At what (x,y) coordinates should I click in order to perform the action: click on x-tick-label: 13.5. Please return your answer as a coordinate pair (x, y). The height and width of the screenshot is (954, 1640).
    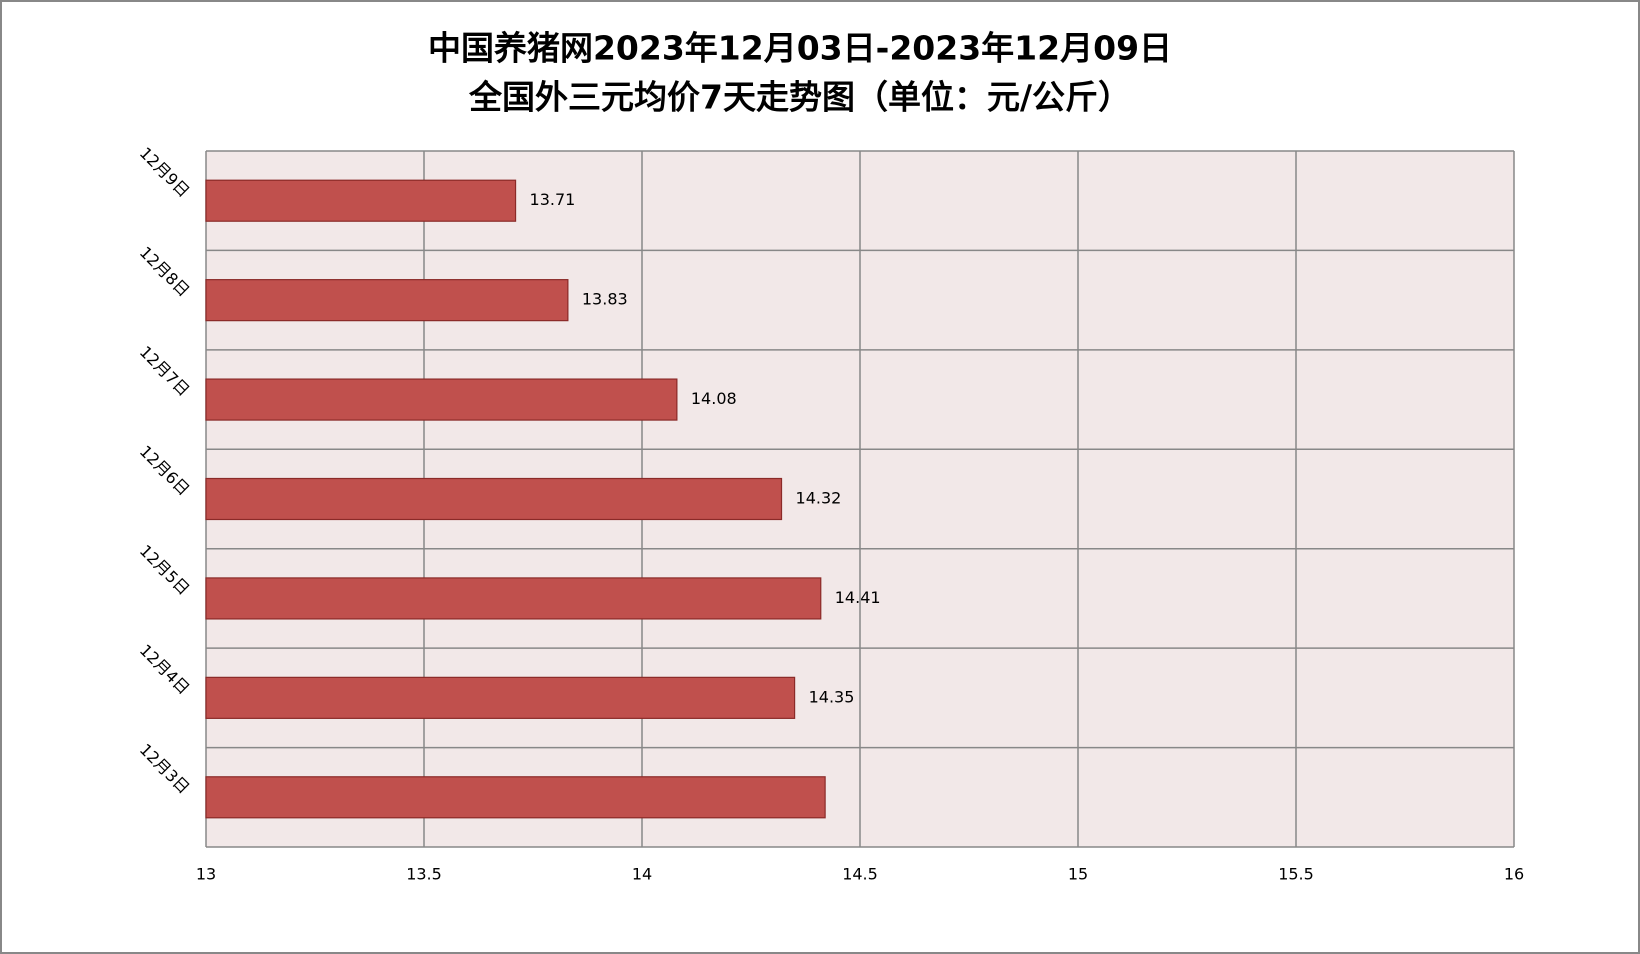
    Looking at the image, I should click on (424, 874).